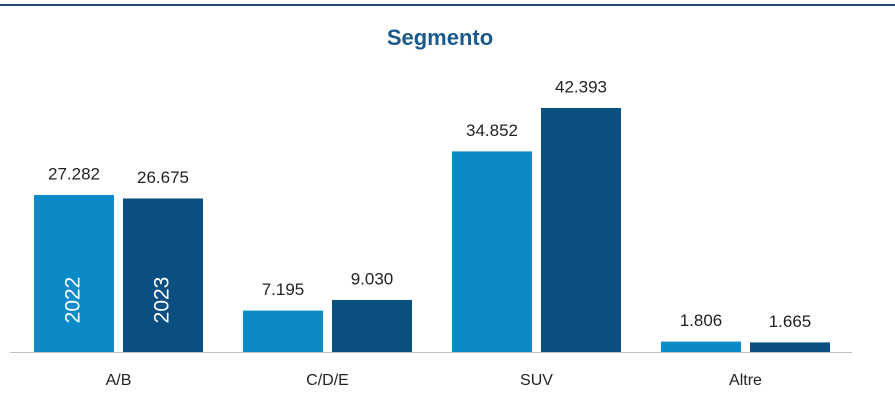 This screenshot has height=412, width=895. Describe the element at coordinates (119, 380) in the screenshot. I see `x-tick-label: A/B` at that location.